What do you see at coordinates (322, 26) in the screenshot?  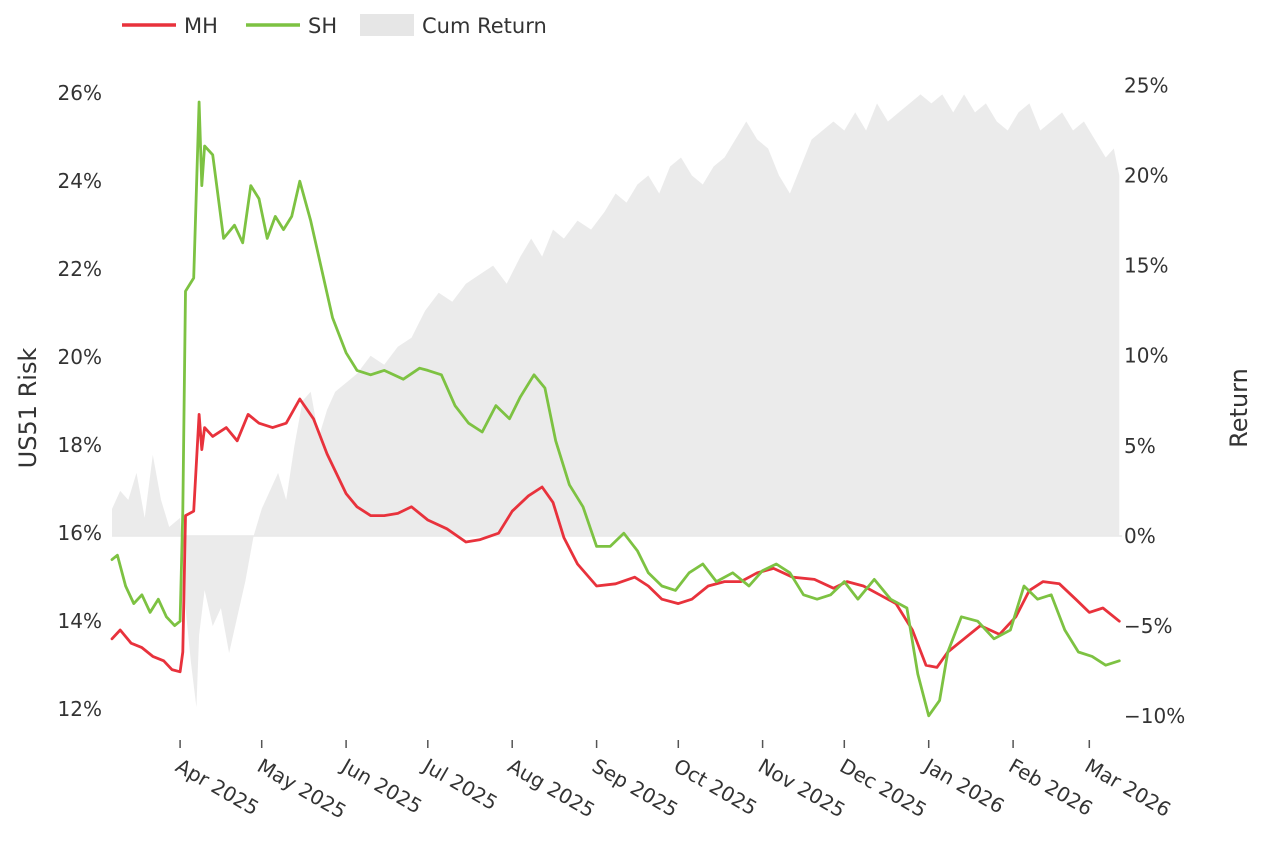 I see `legend-label-sh: SH` at bounding box center [322, 26].